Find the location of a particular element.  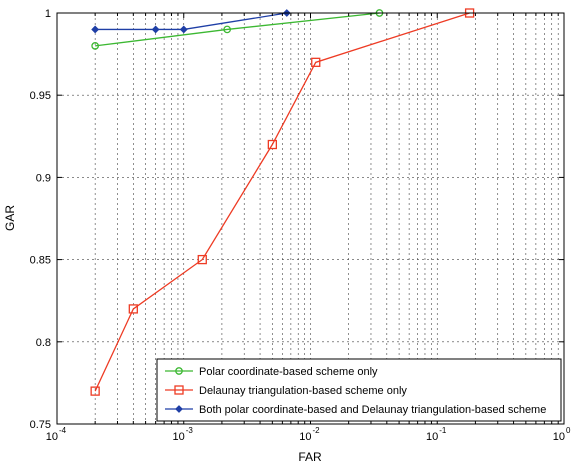

x-axis-label: FAR is located at coordinates (310, 457).